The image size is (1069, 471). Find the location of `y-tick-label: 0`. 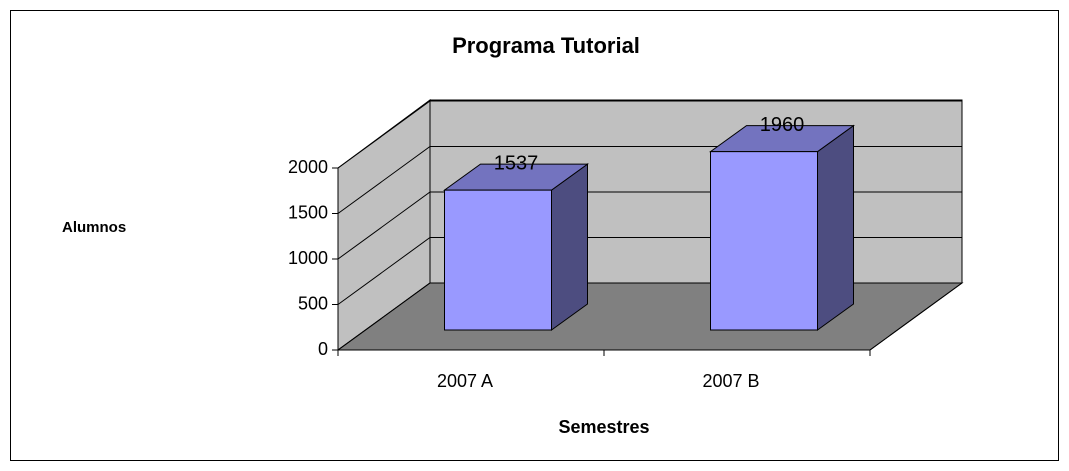

y-tick-label: 0 is located at coordinates (323, 349).